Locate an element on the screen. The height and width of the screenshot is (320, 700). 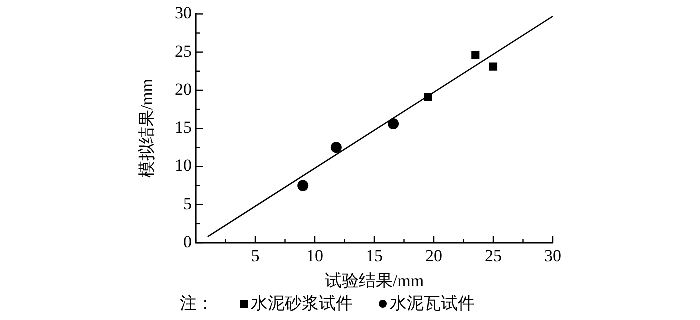
y-tick-label: 15 is located at coordinates (183, 128).